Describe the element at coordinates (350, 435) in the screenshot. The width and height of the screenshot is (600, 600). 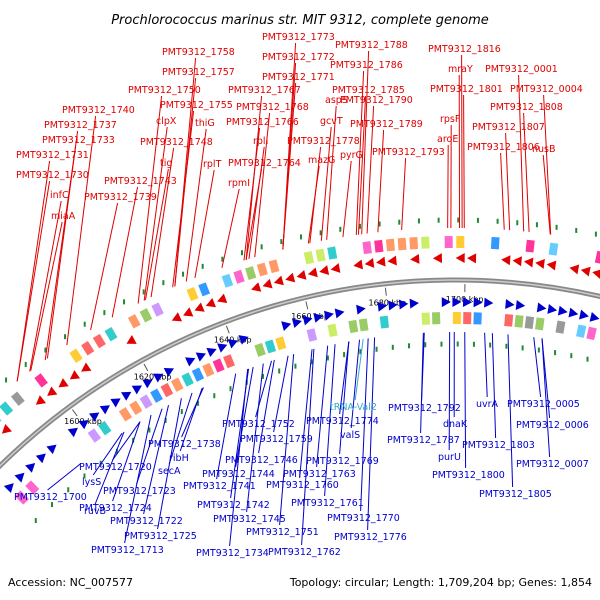
I see `reverse-gene-label: valS` at that location.